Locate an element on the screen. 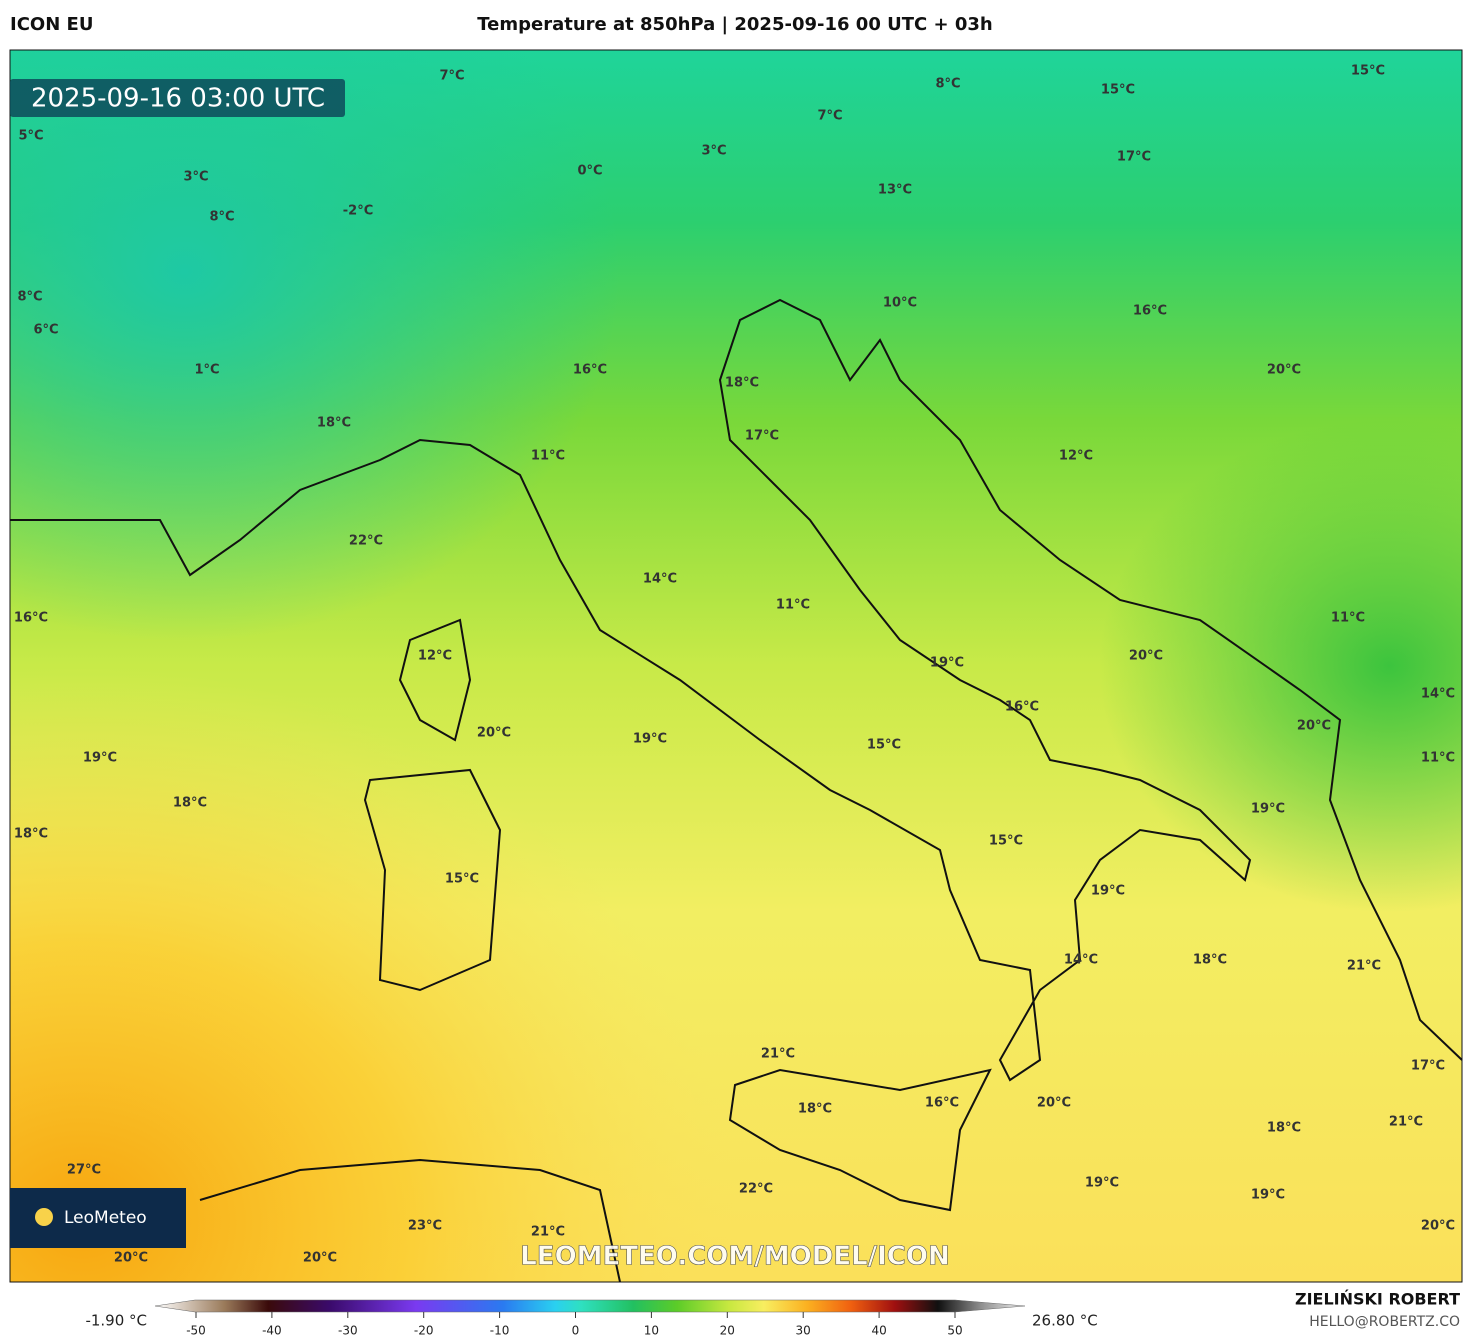 The width and height of the screenshot is (1470, 1338). timestamp: 2025-09-16 03:00 UTC is located at coordinates (178, 99).